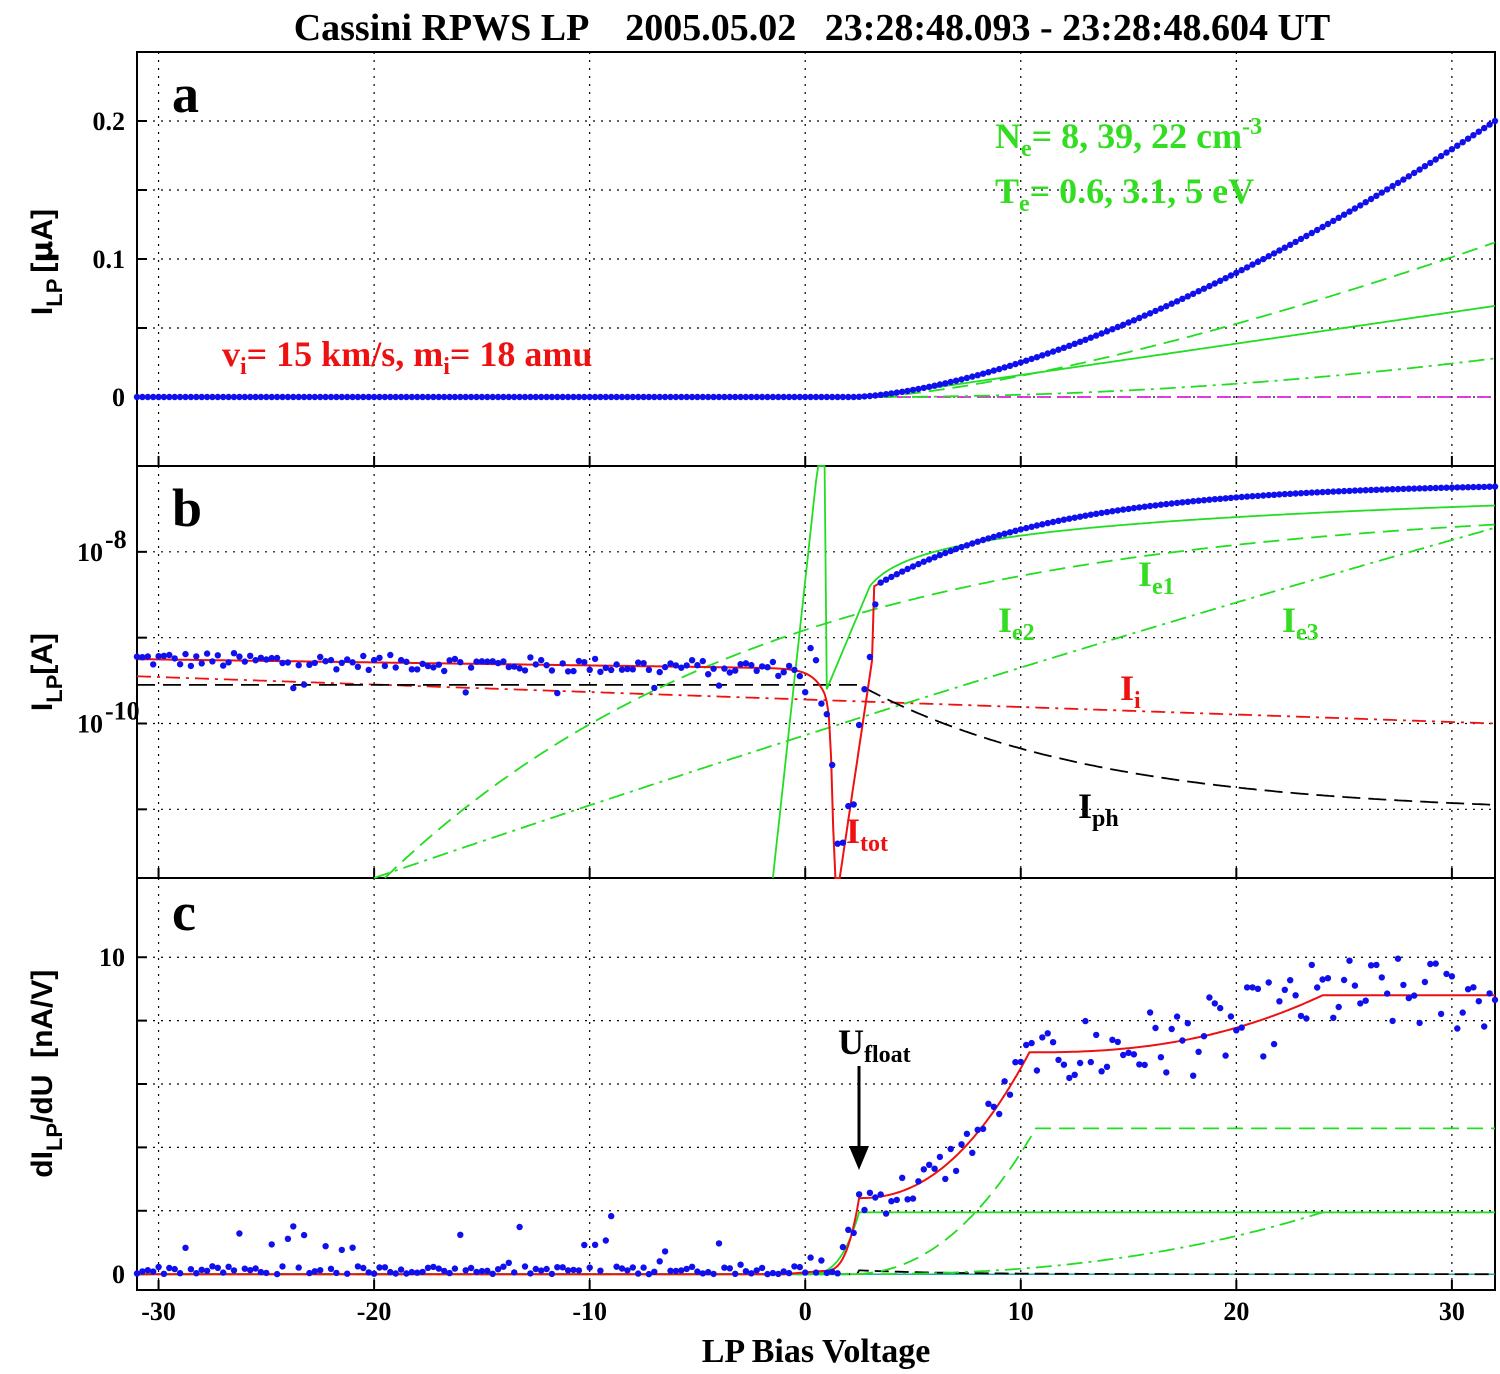 The width and height of the screenshot is (1500, 1374). What do you see at coordinates (446, 367) in the screenshot?
I see `ann-mi-sub: i` at bounding box center [446, 367].